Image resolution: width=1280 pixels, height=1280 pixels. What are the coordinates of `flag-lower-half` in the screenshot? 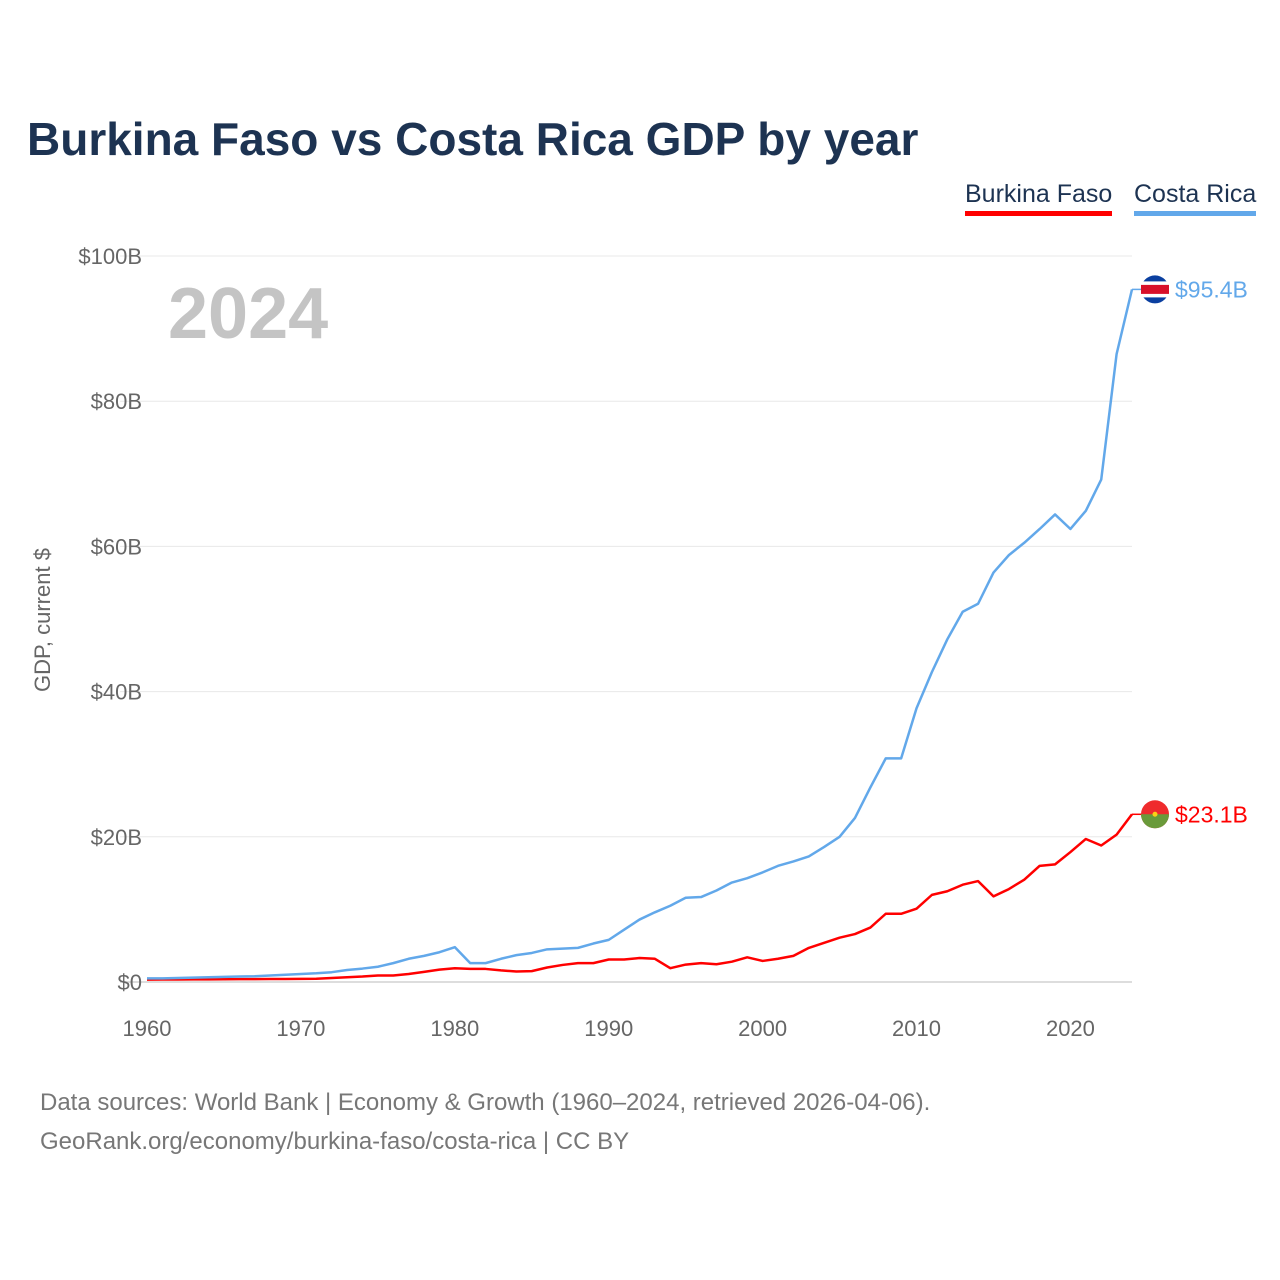 It's located at (1155, 821).